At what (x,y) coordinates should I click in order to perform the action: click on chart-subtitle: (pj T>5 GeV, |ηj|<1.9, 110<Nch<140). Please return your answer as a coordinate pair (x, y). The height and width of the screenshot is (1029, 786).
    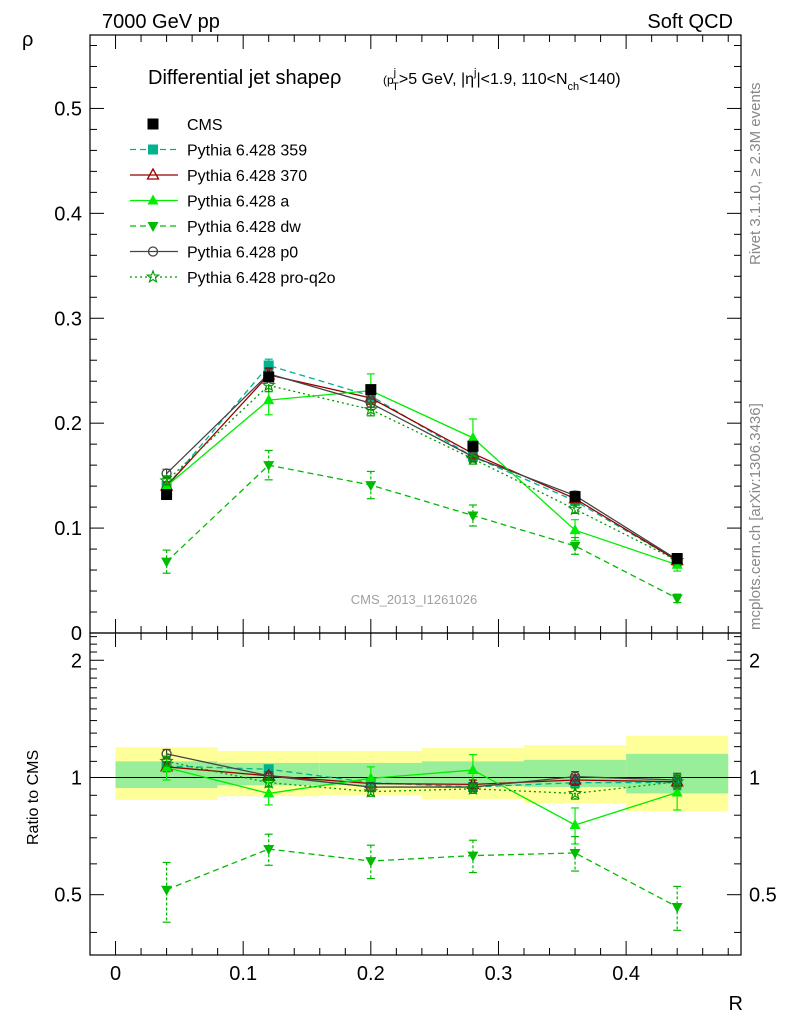
    Looking at the image, I should click on (502, 80).